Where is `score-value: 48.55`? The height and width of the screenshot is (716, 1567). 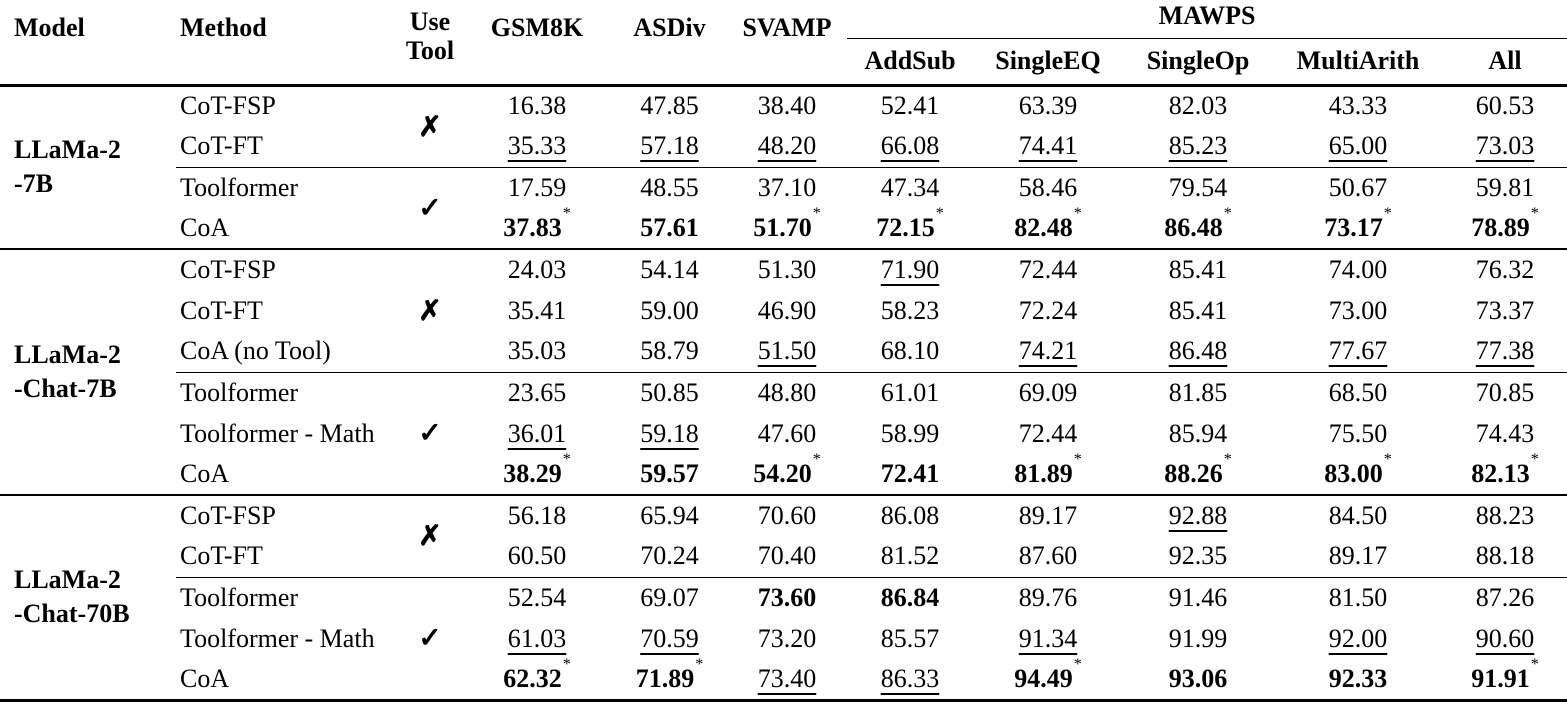
score-value: 48.55 is located at coordinates (669, 187).